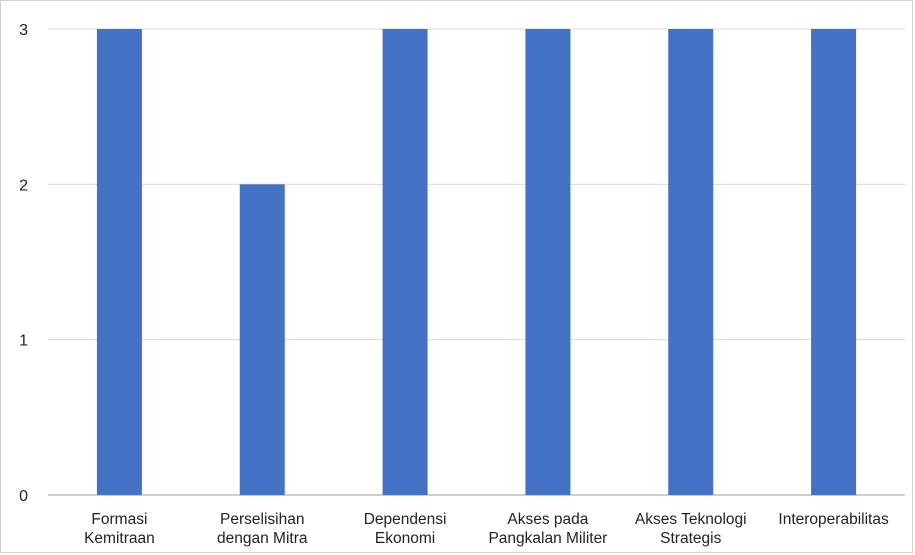 The width and height of the screenshot is (915, 555). Describe the element at coordinates (690, 538) in the screenshot. I see `x-category-label-line: Strategis` at that location.